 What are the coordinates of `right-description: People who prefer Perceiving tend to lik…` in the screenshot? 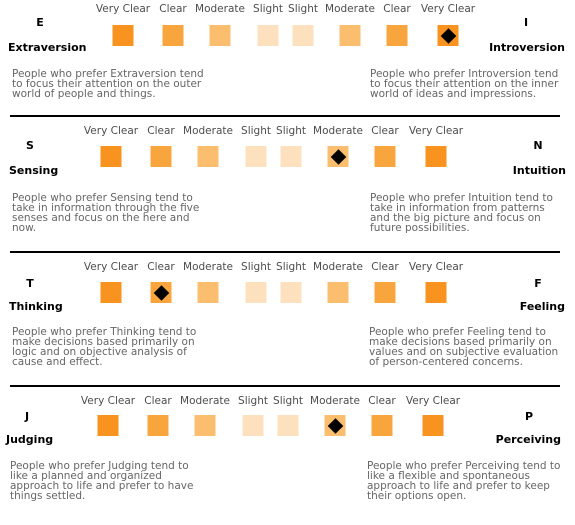 It's located at (464, 481).